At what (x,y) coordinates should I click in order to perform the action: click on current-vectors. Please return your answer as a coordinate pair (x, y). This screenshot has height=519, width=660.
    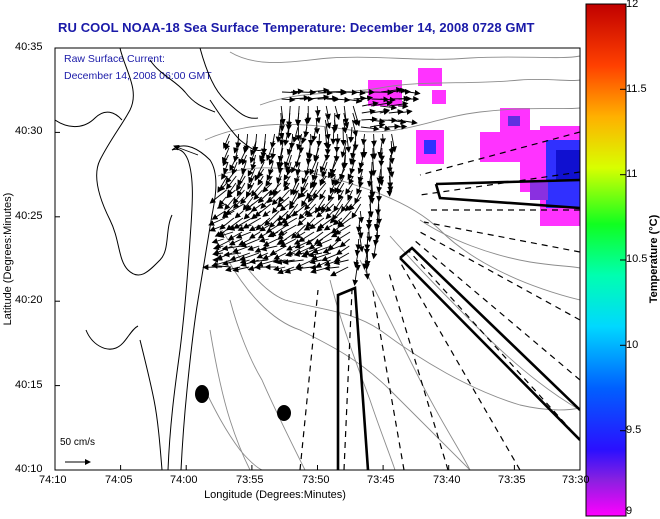
    Looking at the image, I should click on (297, 186).